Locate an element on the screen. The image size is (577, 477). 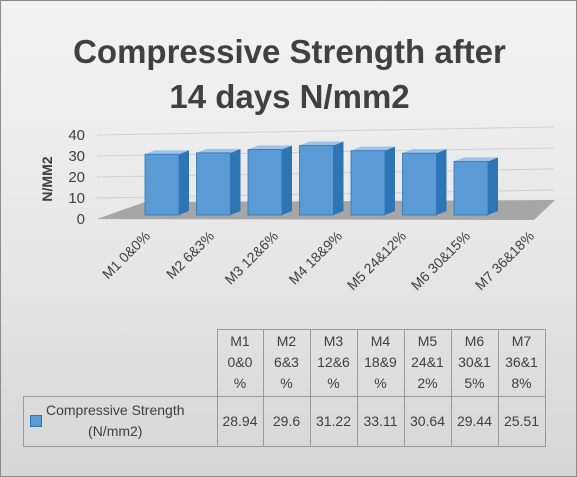
y-tick-label: 30 is located at coordinates (76, 156).